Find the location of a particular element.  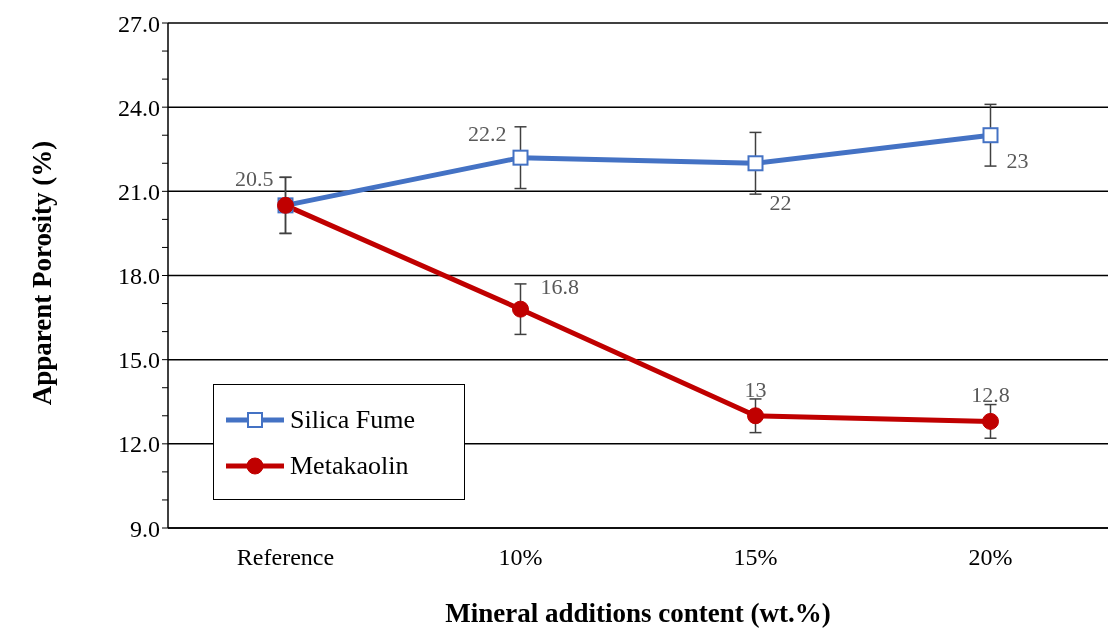

x-tick-label: 10% is located at coordinates (520, 557).